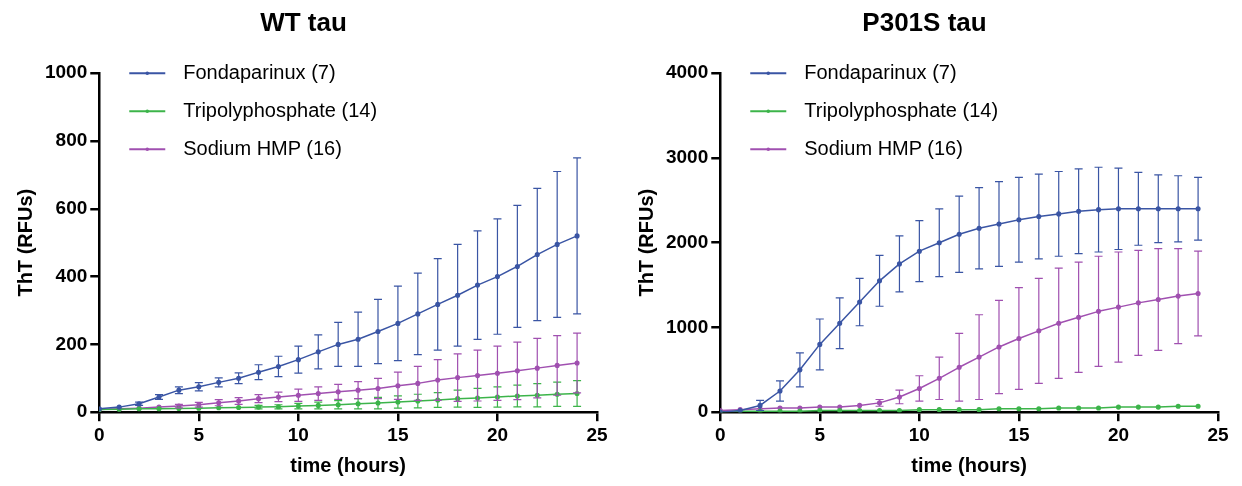  What do you see at coordinates (687, 241) in the screenshot?
I see `y-tick-label: 2000` at bounding box center [687, 241].